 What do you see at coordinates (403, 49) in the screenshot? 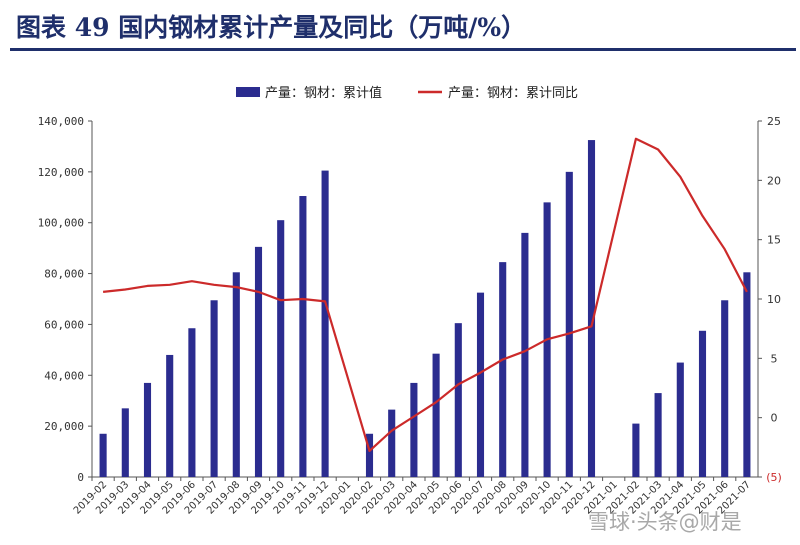
I see `title-underline` at bounding box center [403, 49].